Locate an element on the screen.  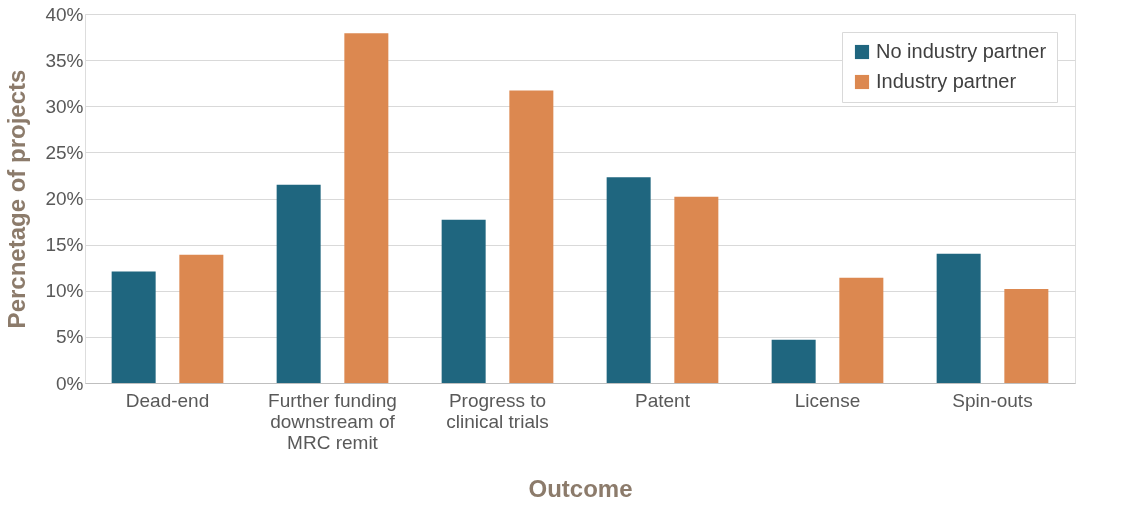
y-tick-label: 25% is located at coordinates (64, 152).